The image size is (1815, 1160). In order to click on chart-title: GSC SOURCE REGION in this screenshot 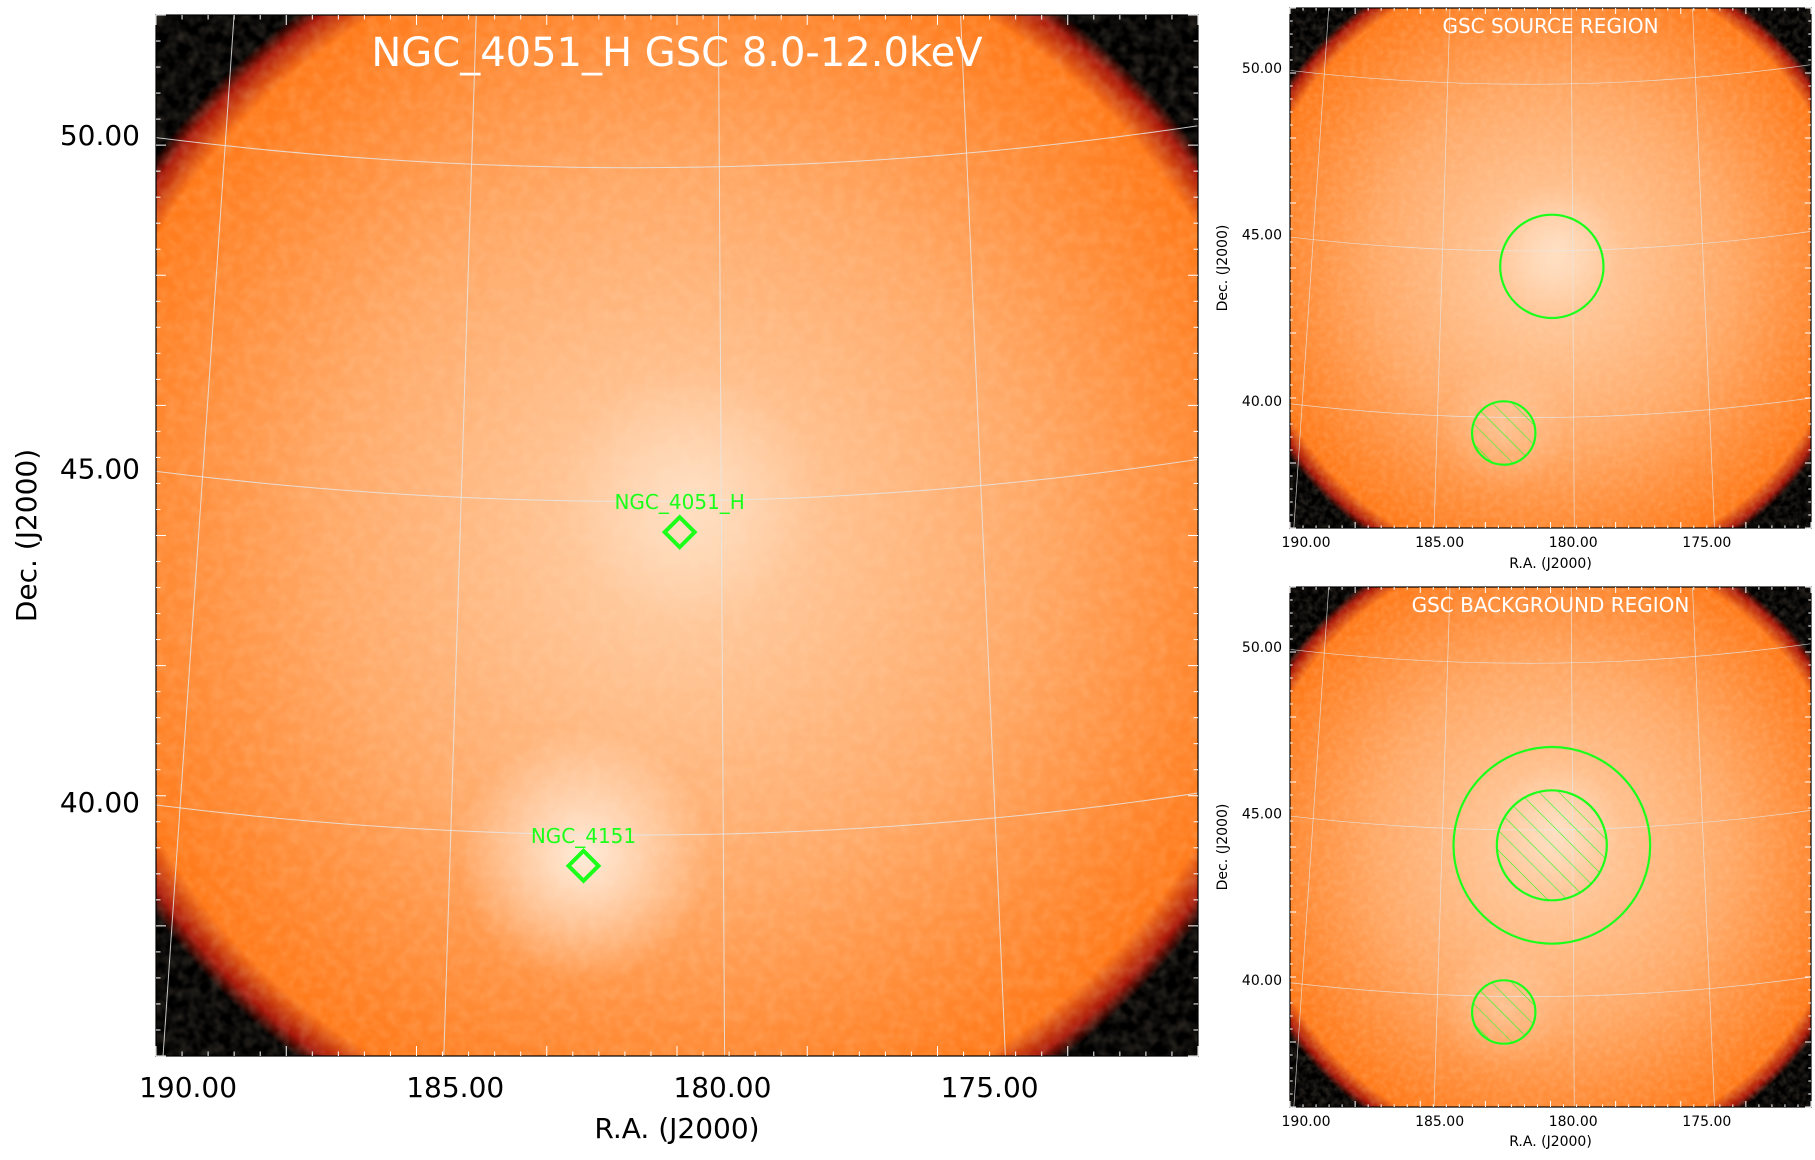, I will do `click(1550, 26)`.